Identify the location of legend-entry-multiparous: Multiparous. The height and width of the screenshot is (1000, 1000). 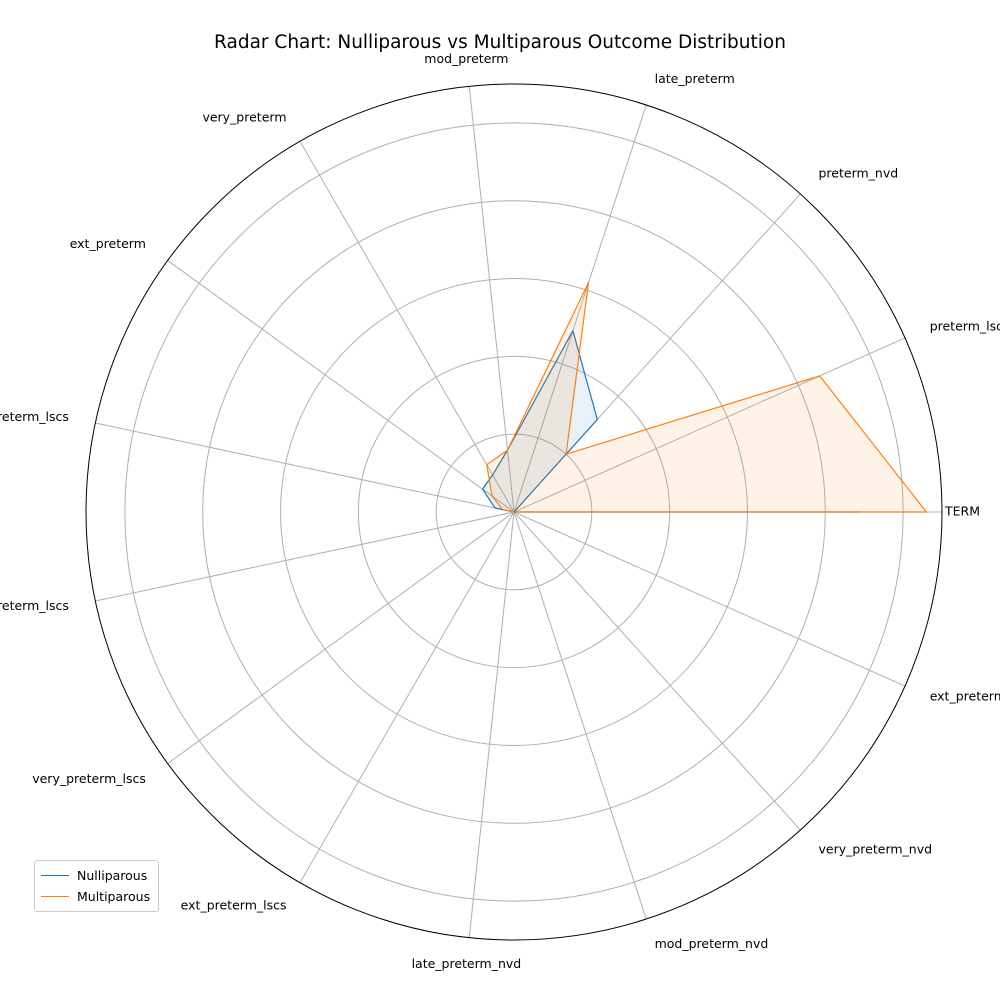
(95, 896).